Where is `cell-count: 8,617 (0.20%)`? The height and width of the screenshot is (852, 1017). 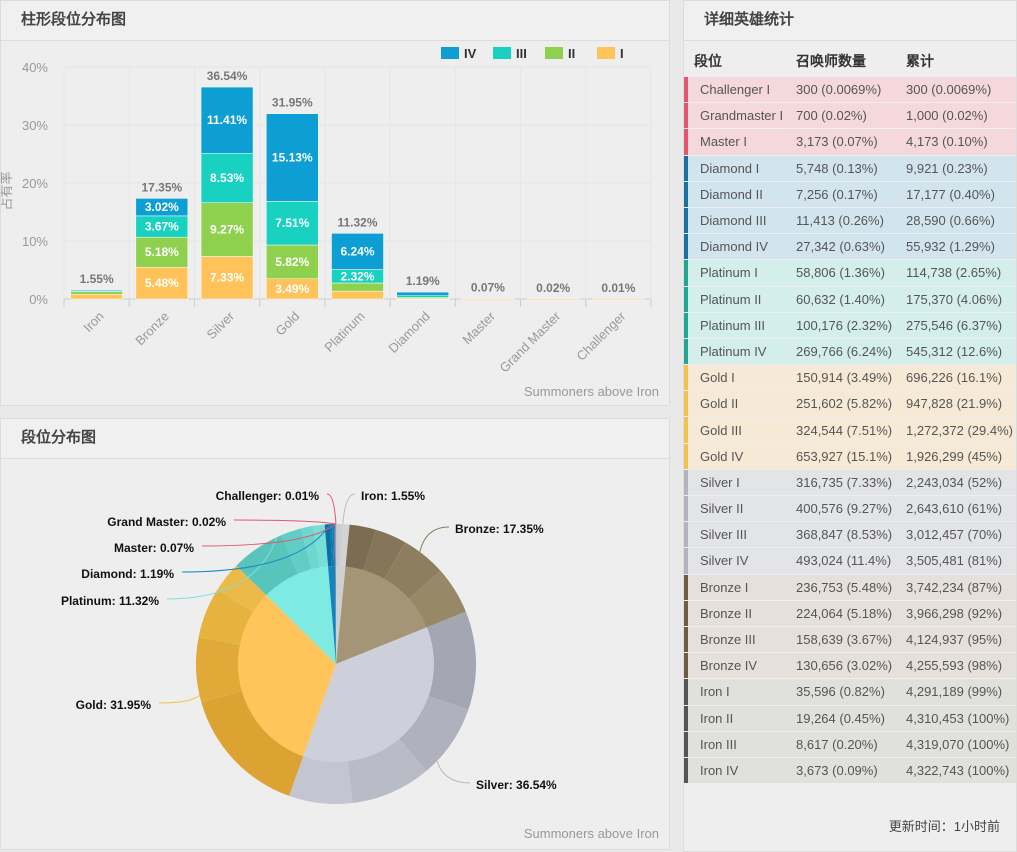
cell-count: 8,617 (0.20%) is located at coordinates (851, 744).